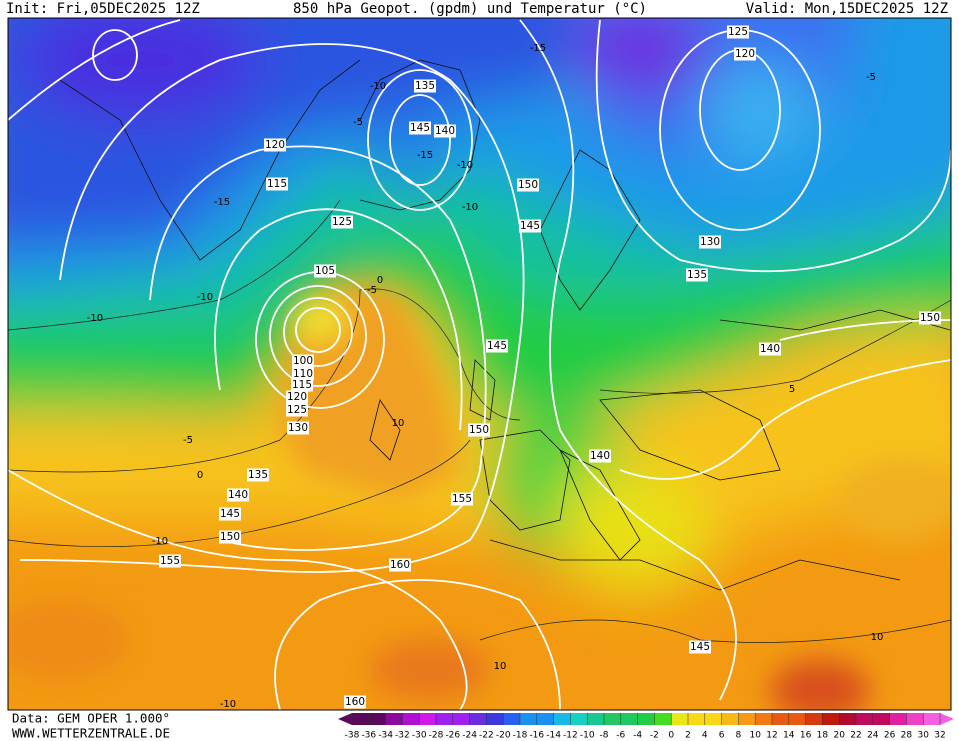  Describe the element at coordinates (873, 736) in the screenshot. I see `colorbar-label: 24` at that location.